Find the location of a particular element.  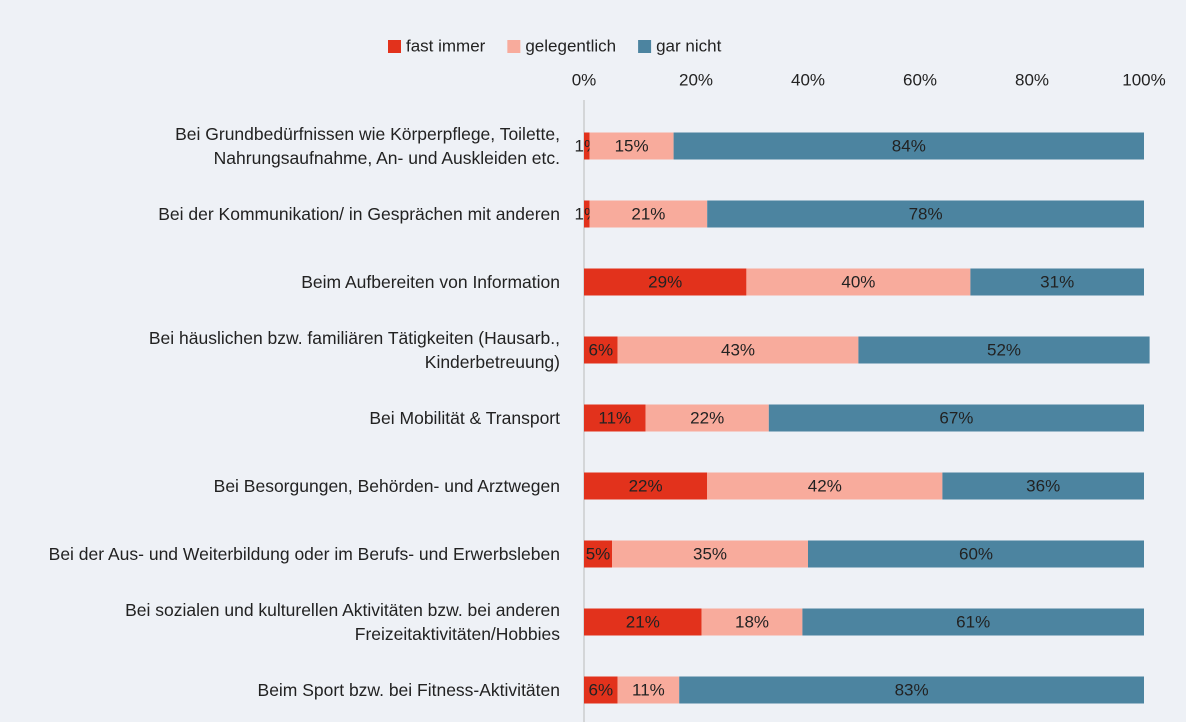

data-label: 67% is located at coordinates (956, 417).